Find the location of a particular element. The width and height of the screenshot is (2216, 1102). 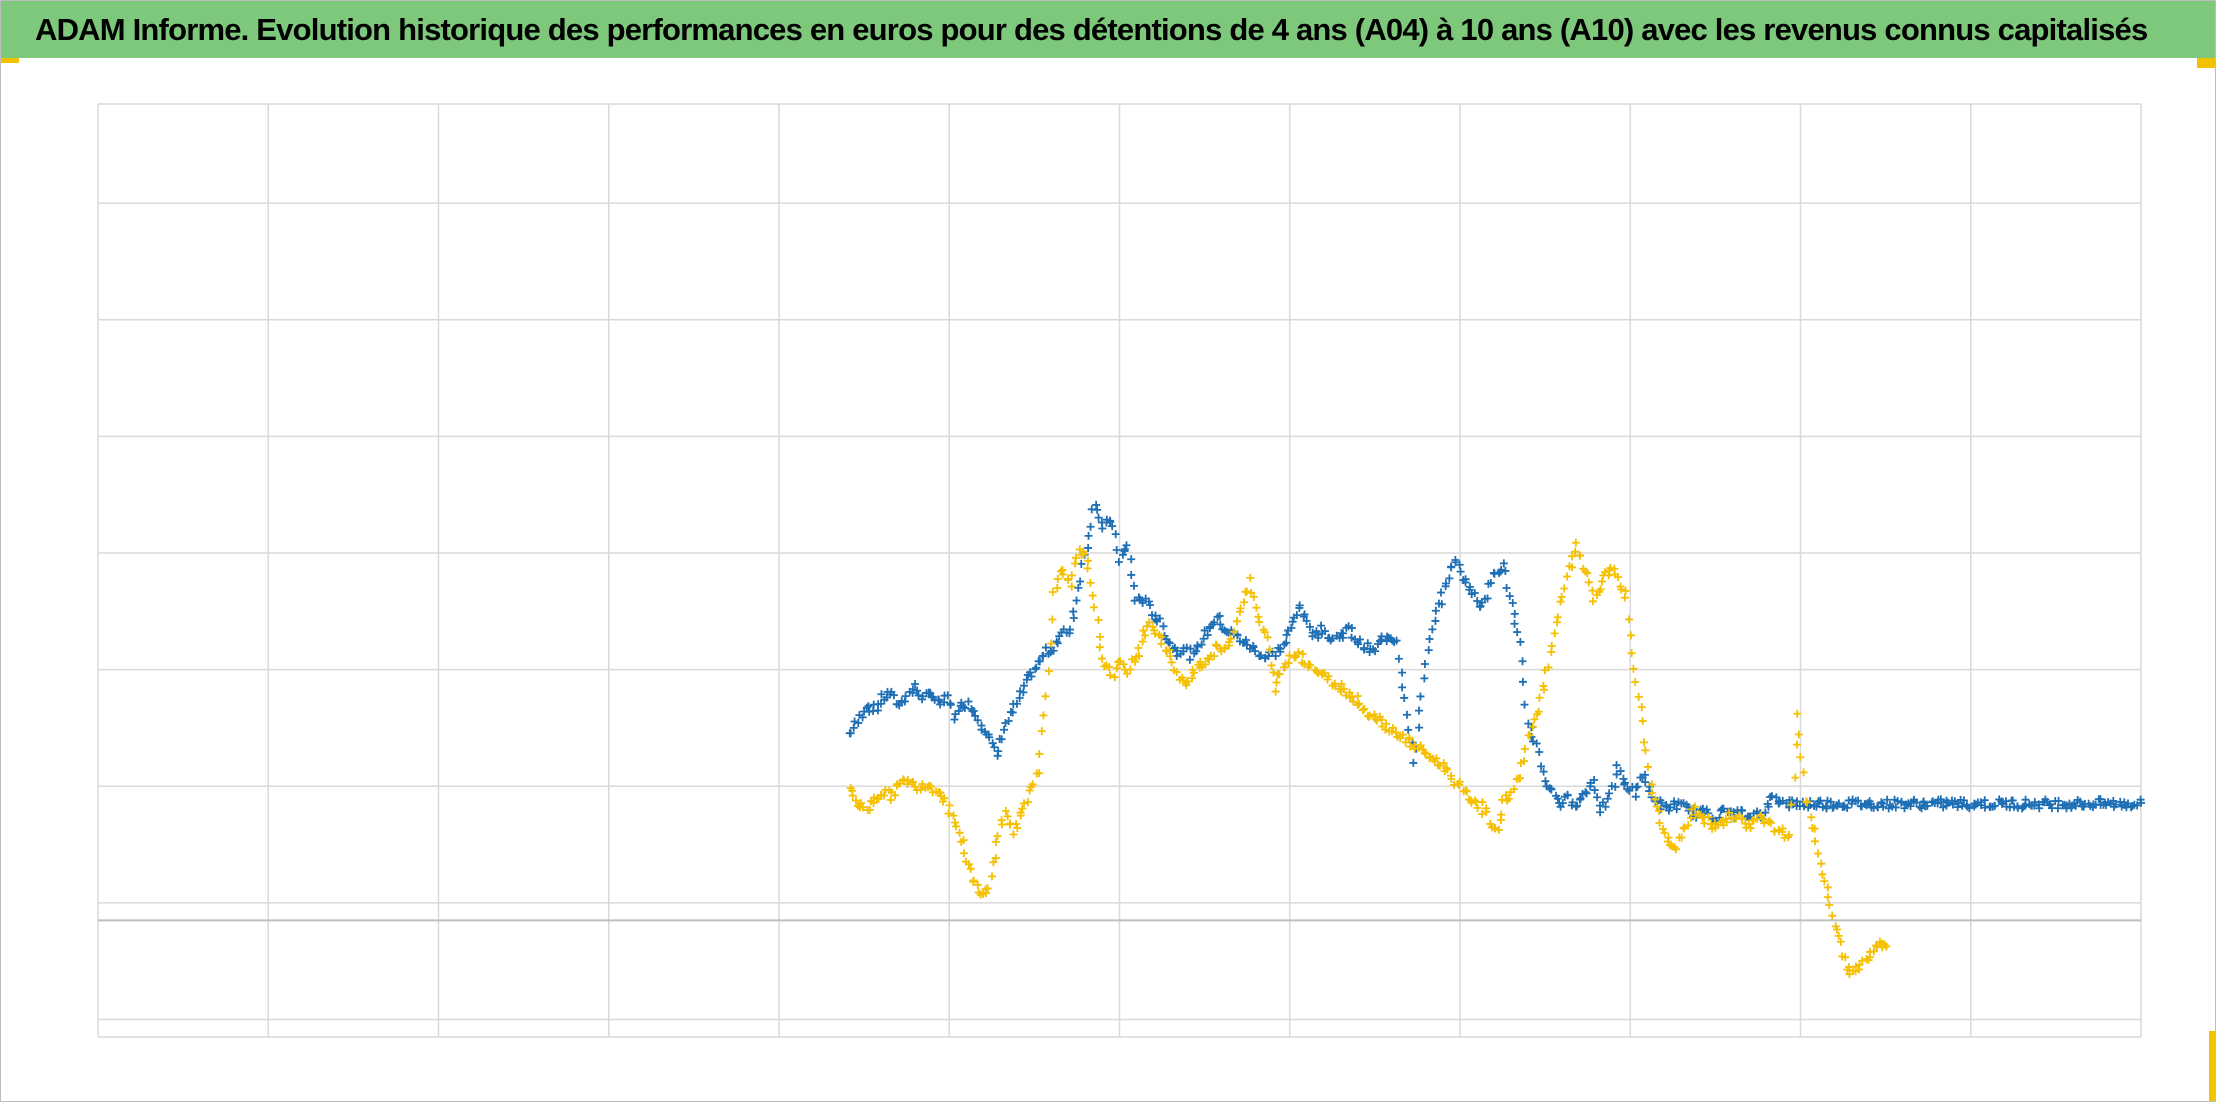

corner-accent-right-edge is located at coordinates (2212, 1066).